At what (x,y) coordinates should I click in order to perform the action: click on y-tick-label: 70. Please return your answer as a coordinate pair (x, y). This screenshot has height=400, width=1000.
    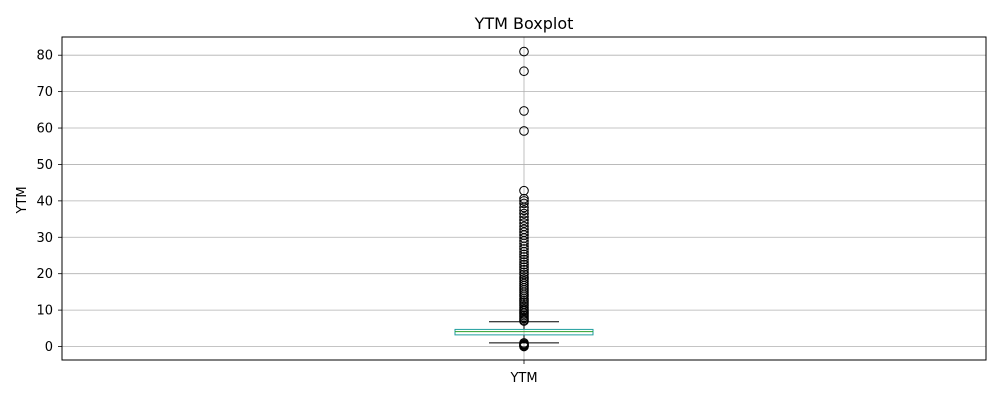
    Looking at the image, I should click on (44, 92).